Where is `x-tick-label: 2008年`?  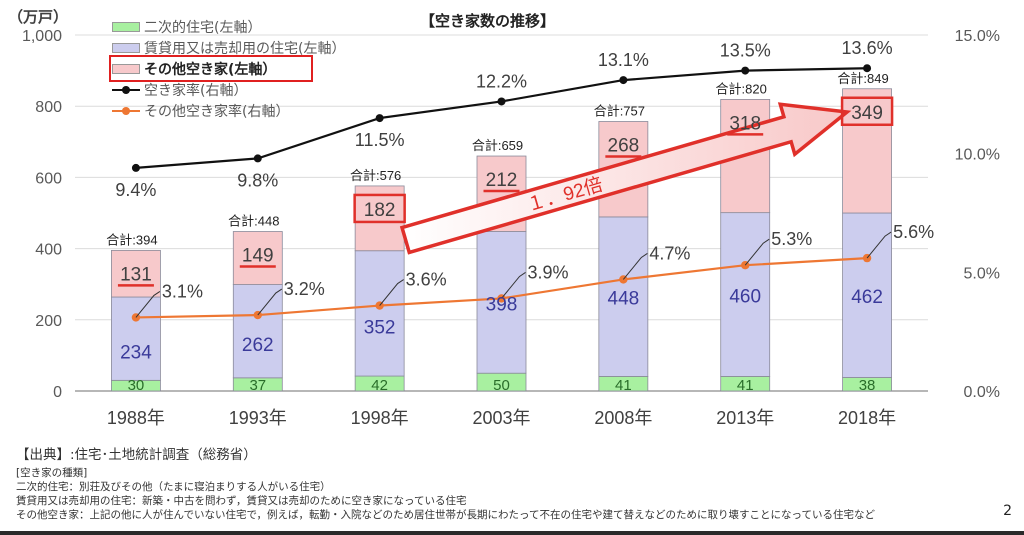
x-tick-label: 2008年 is located at coordinates (623, 418).